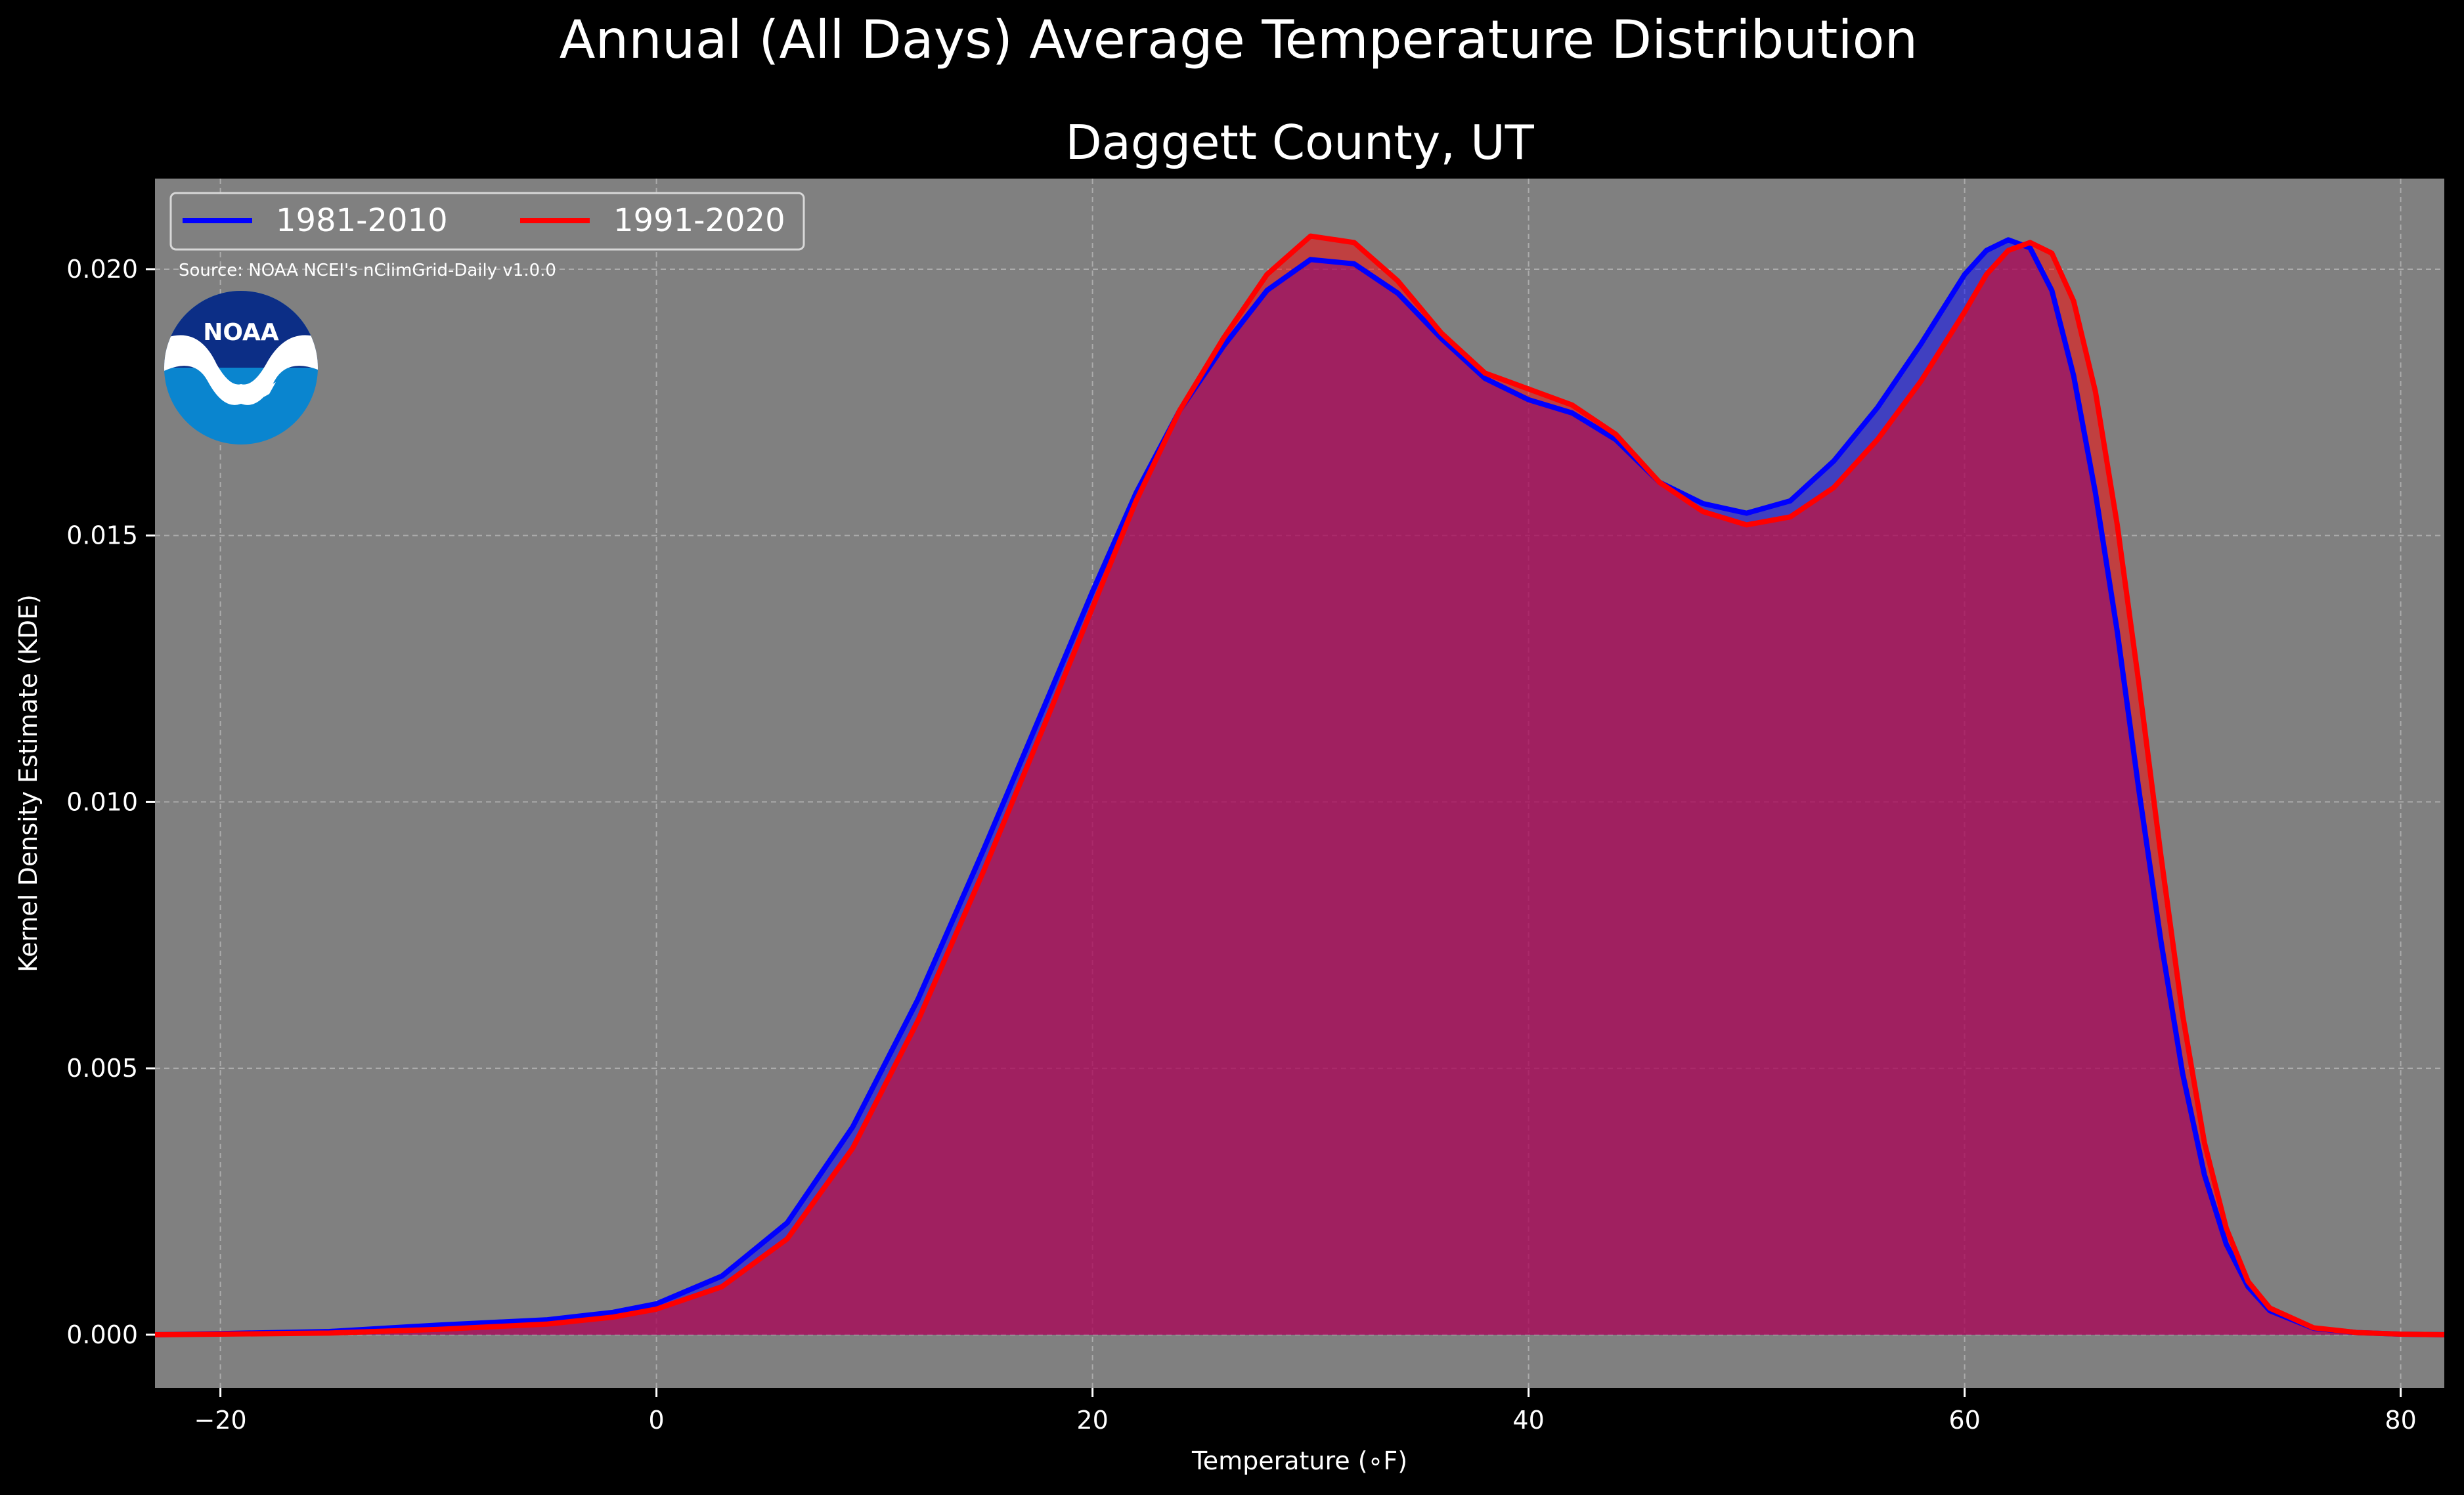 This screenshot has width=2464, height=1495. Describe the element at coordinates (241, 332) in the screenshot. I see `logo-text: NOAA` at that location.